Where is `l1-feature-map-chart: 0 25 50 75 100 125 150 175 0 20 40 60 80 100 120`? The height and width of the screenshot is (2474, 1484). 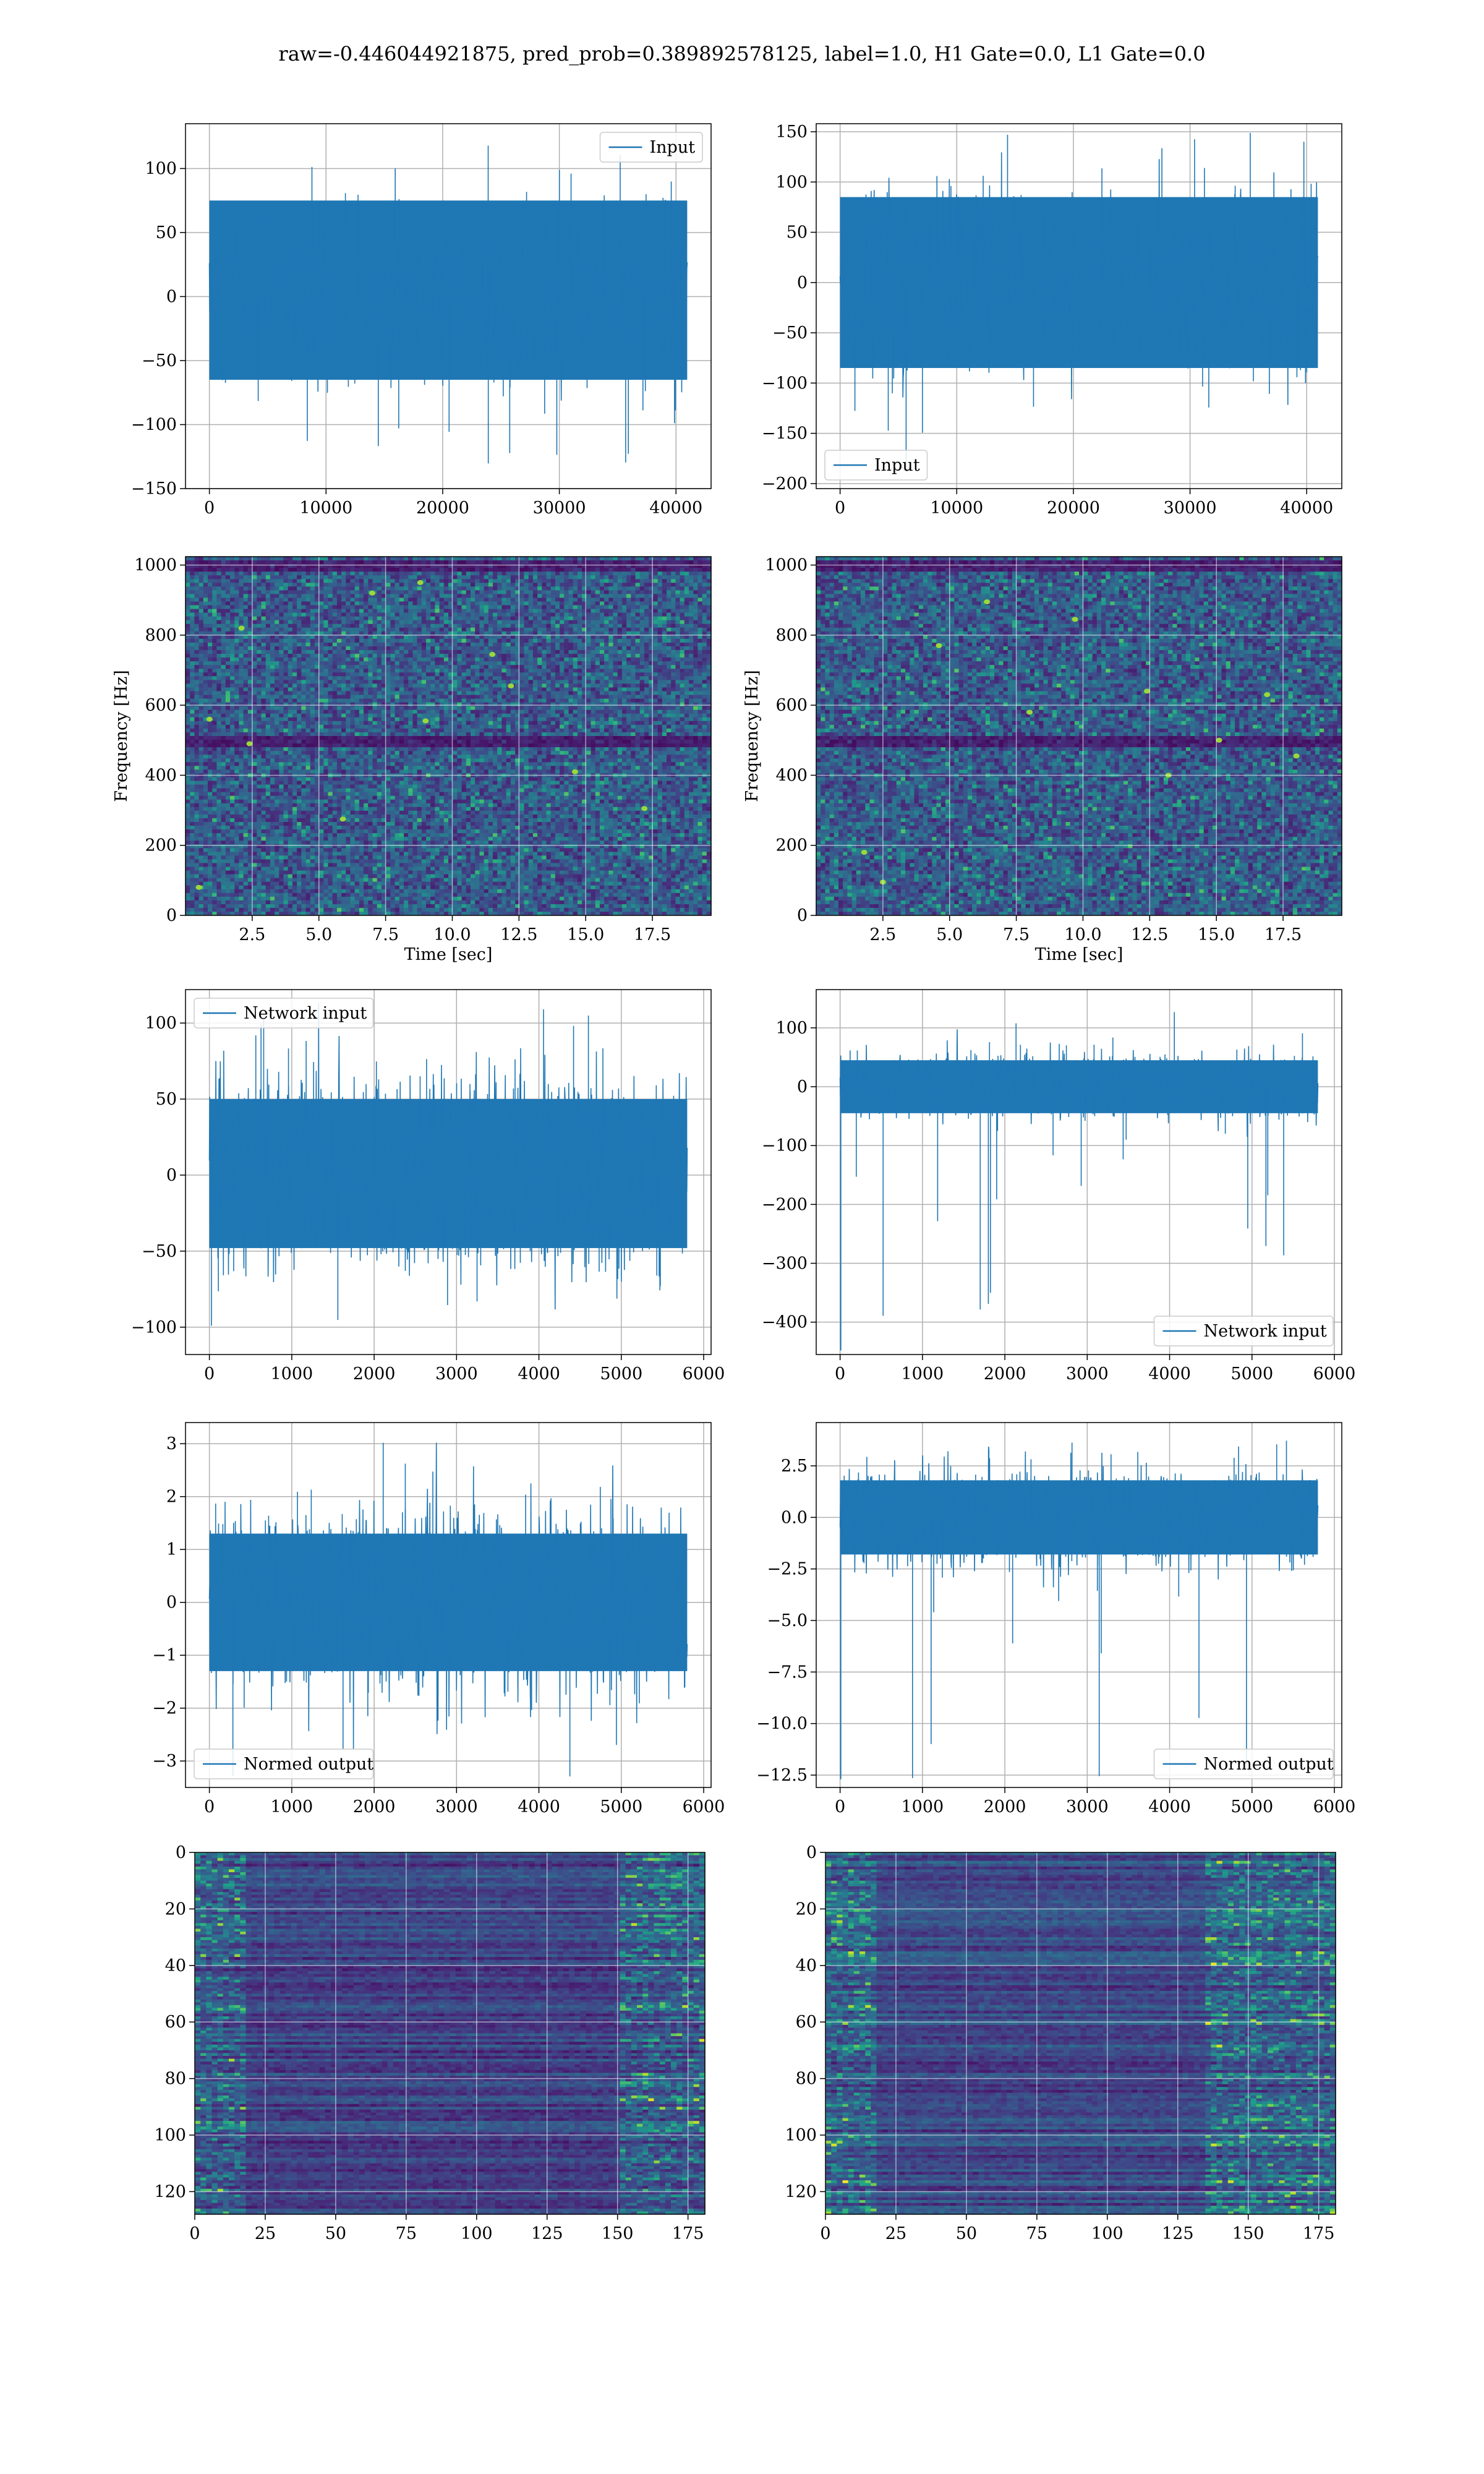 l1-feature-map-chart: 0 25 50 75 100 125 150 175 0 20 40 60 80 100 120 is located at coordinates (1060, 2043).